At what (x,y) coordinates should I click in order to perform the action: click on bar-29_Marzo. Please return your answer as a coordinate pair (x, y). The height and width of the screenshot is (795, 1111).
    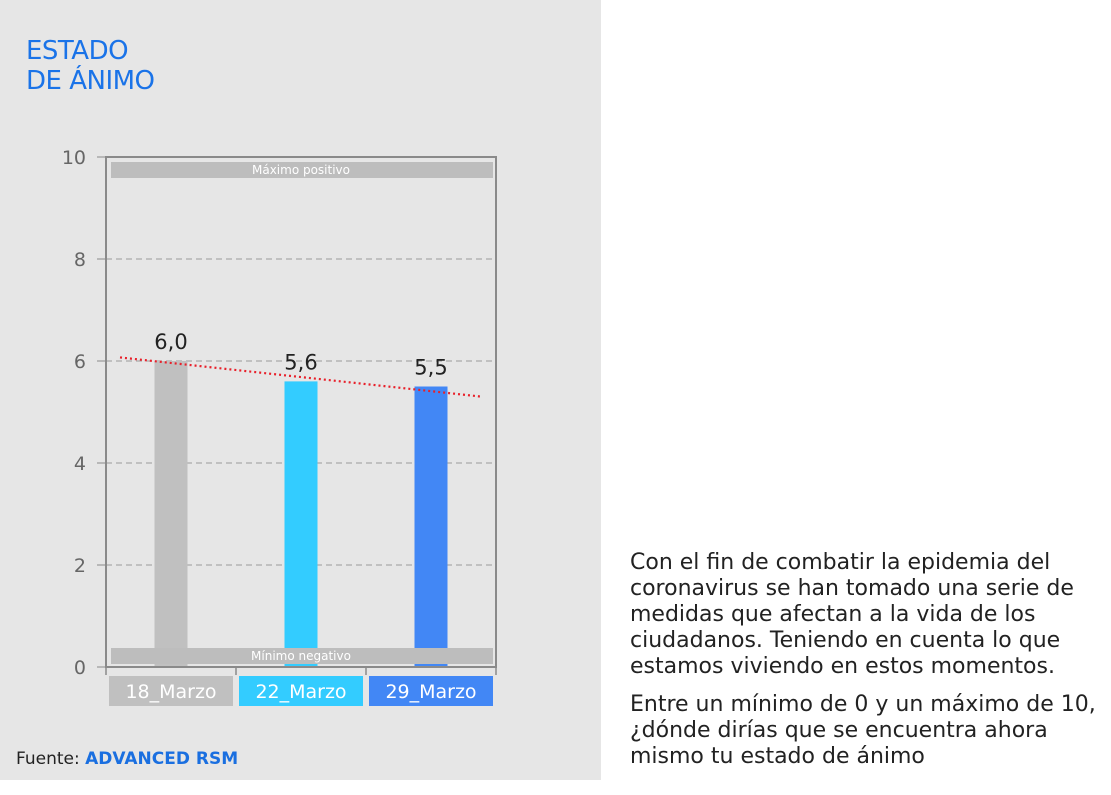
    Looking at the image, I should click on (431, 526).